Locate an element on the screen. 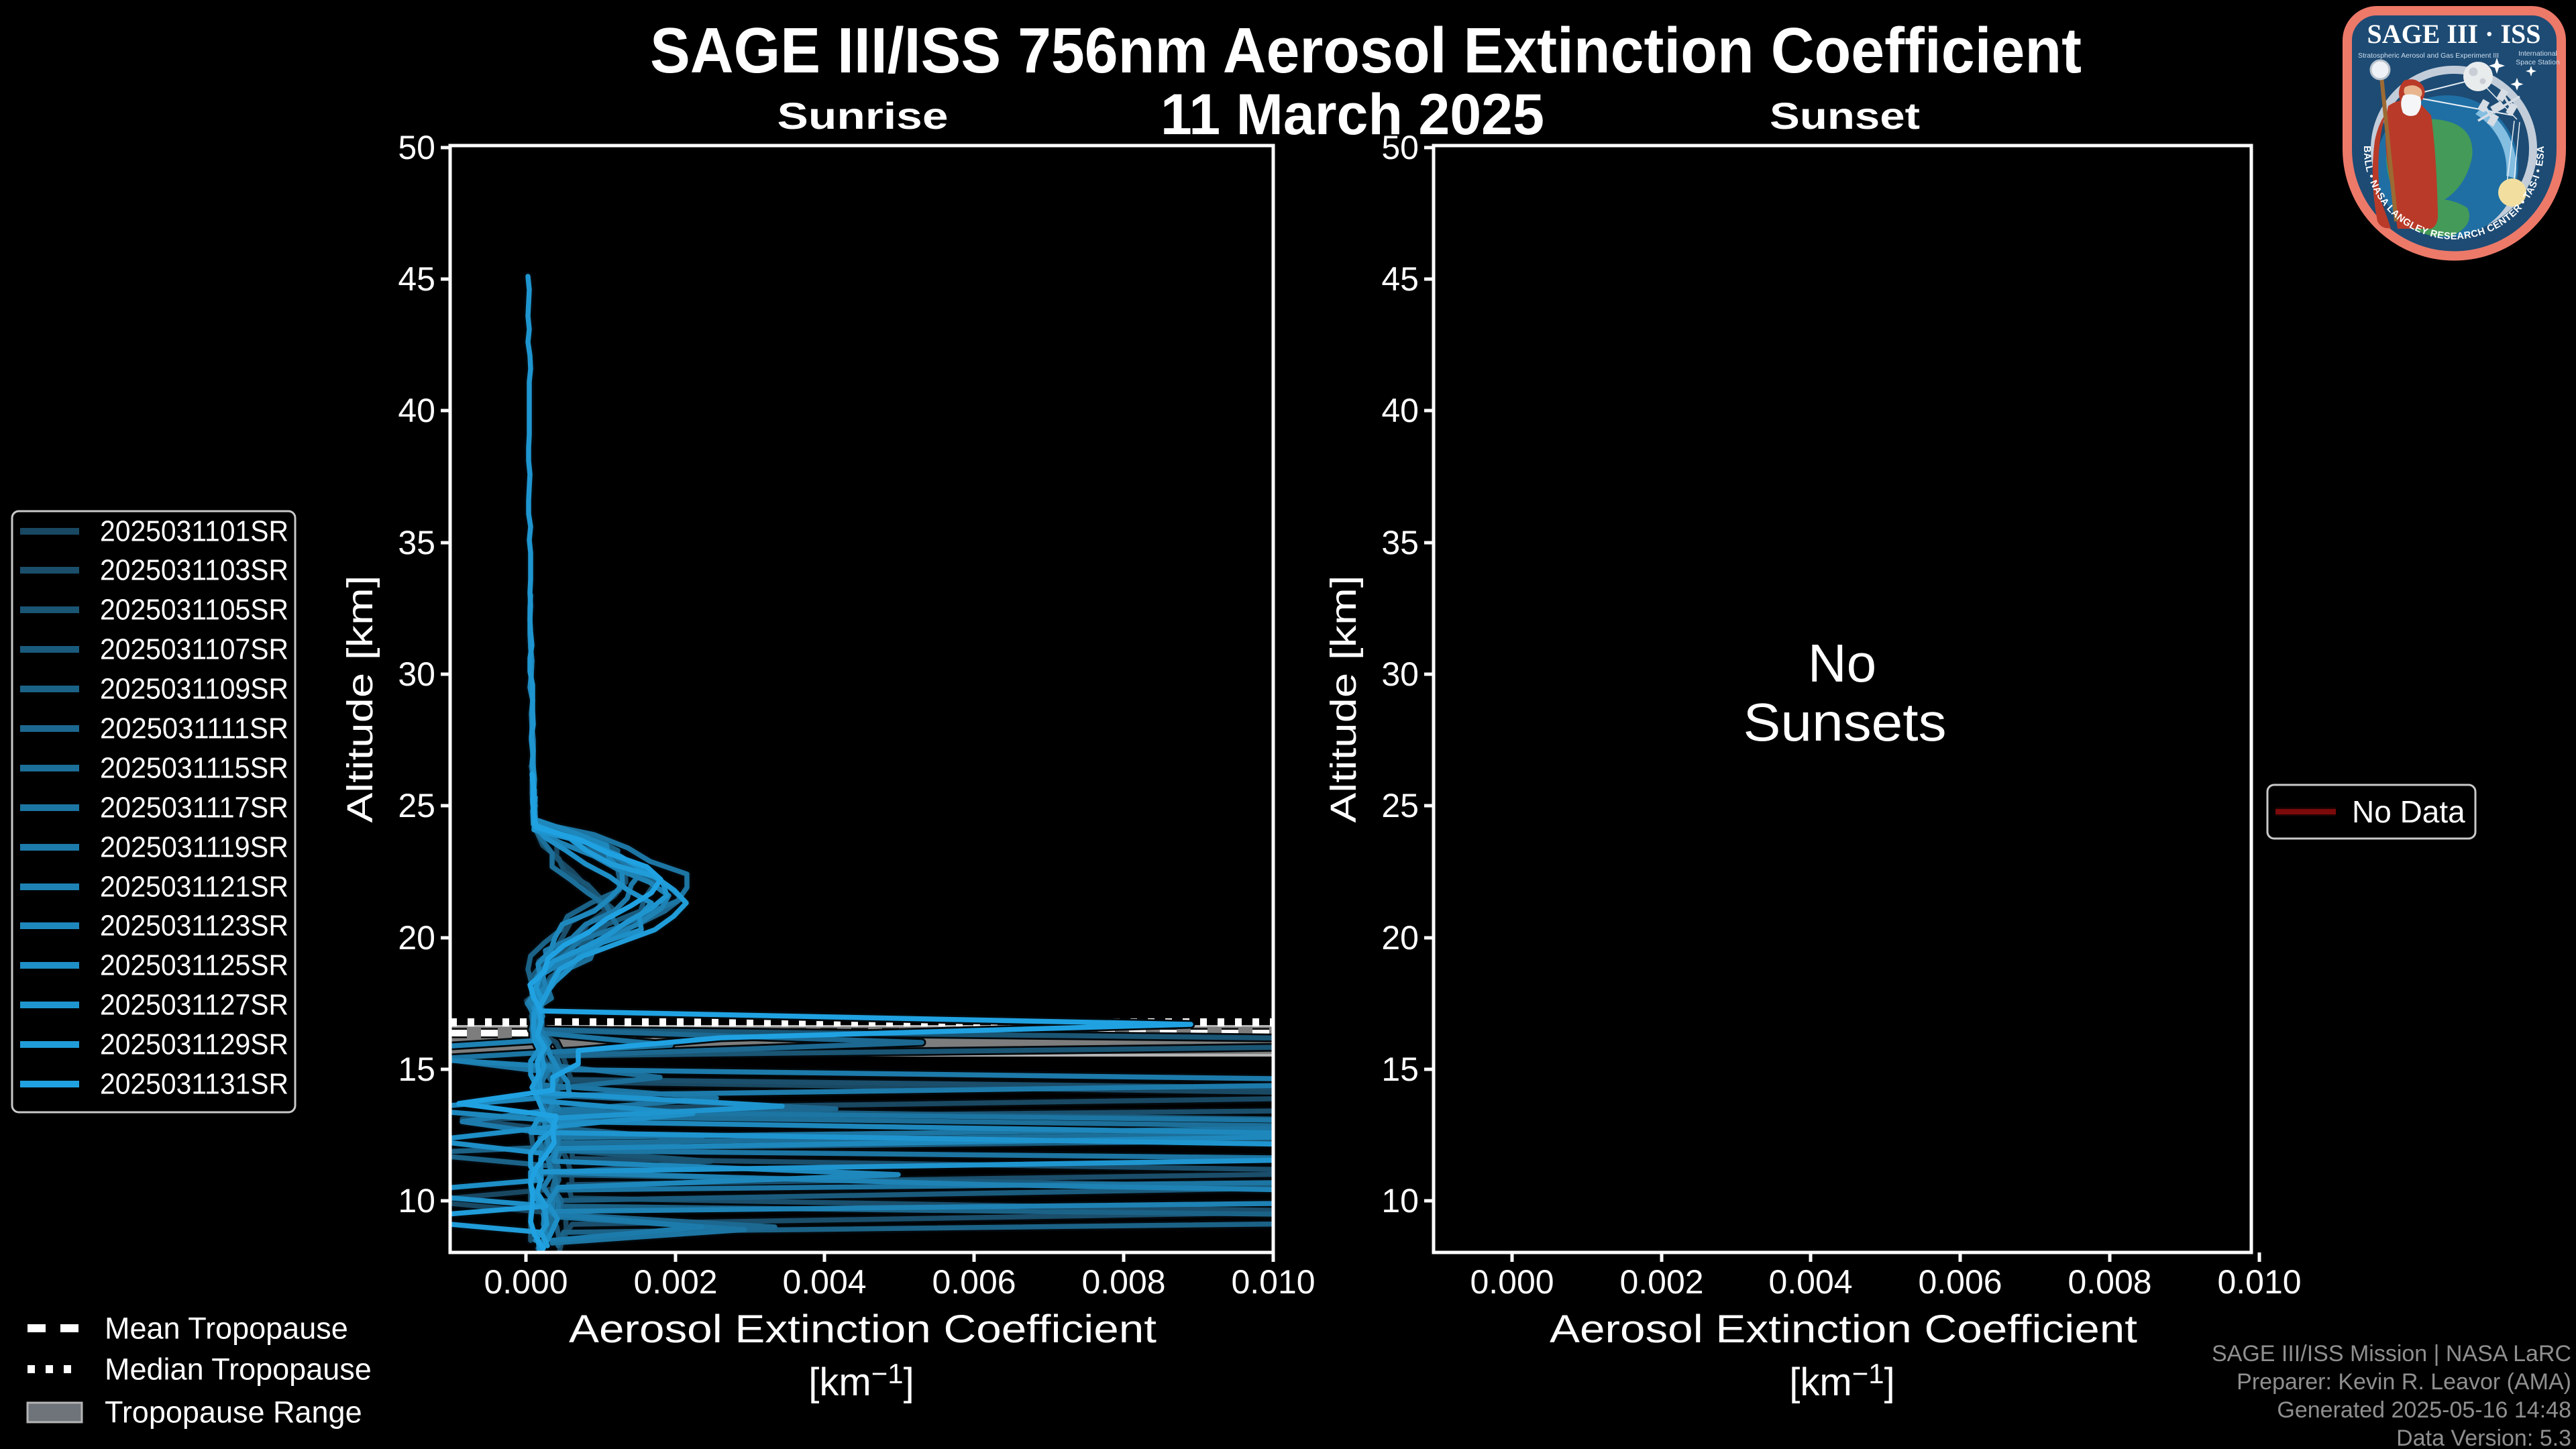  svg-text: No is located at coordinates (1842, 663).